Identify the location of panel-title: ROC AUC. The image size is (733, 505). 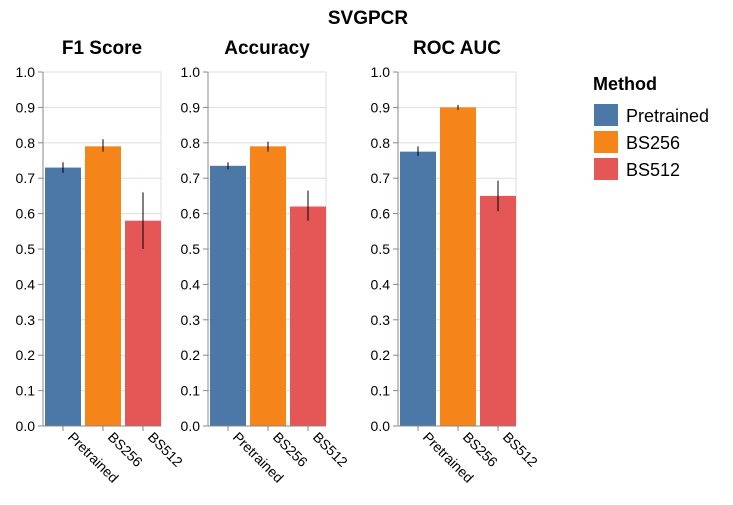
(457, 48).